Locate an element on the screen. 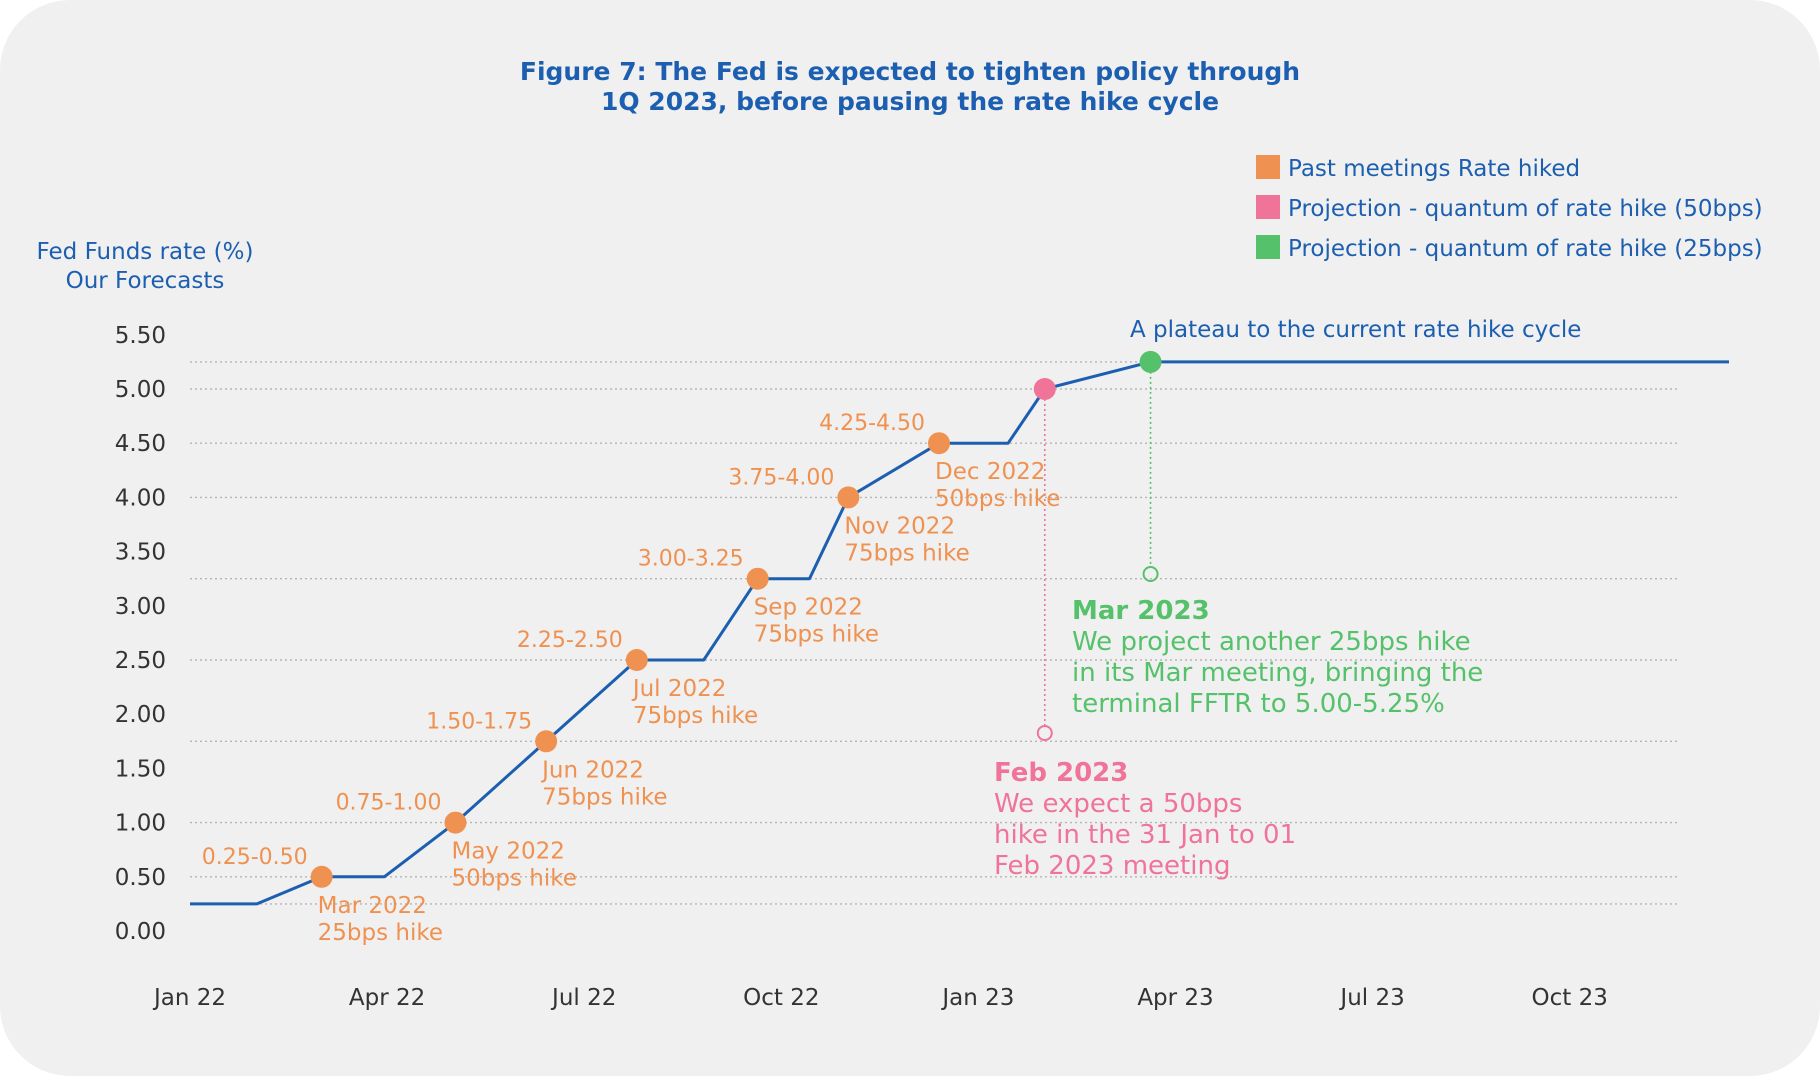 This screenshot has width=1820, height=1076. x-tick-label: Oct 22 is located at coordinates (781, 998).